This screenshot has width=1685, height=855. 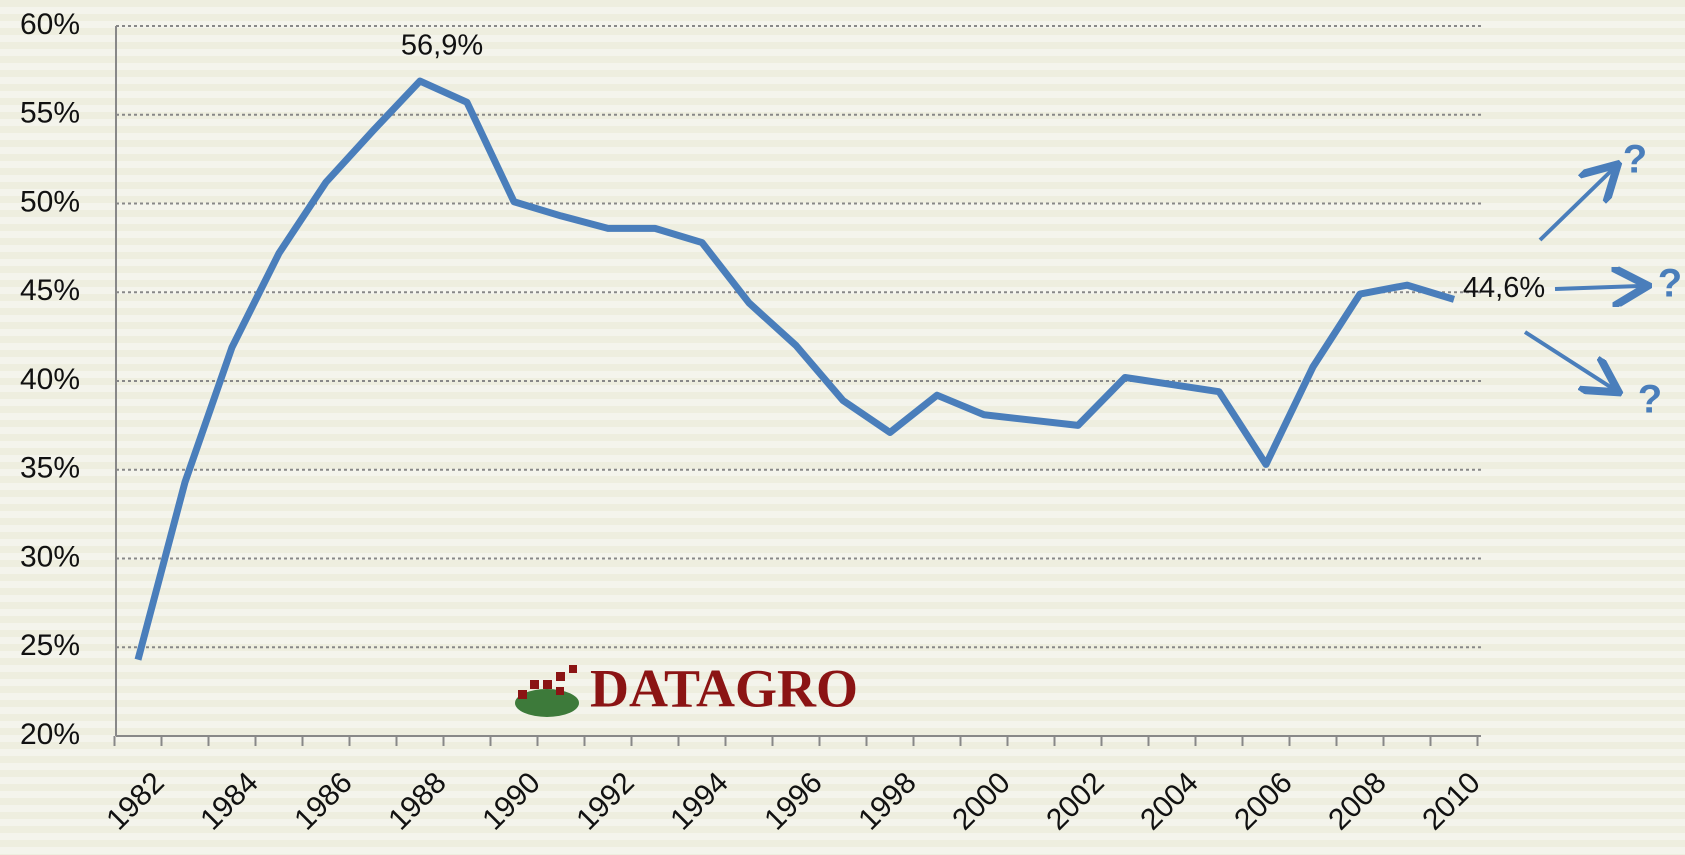 What do you see at coordinates (50, 24) in the screenshot?
I see `y-tick-label: 60%` at bounding box center [50, 24].